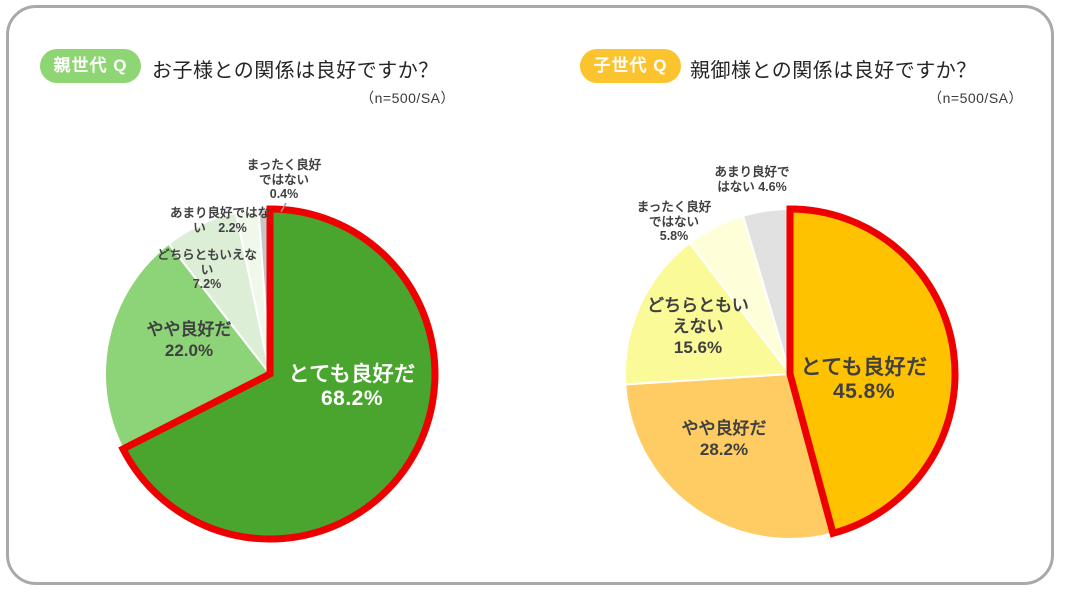 The image size is (1067, 596). I want to click on child-sample-size-note: （n=500/SA）, so click(975, 98).